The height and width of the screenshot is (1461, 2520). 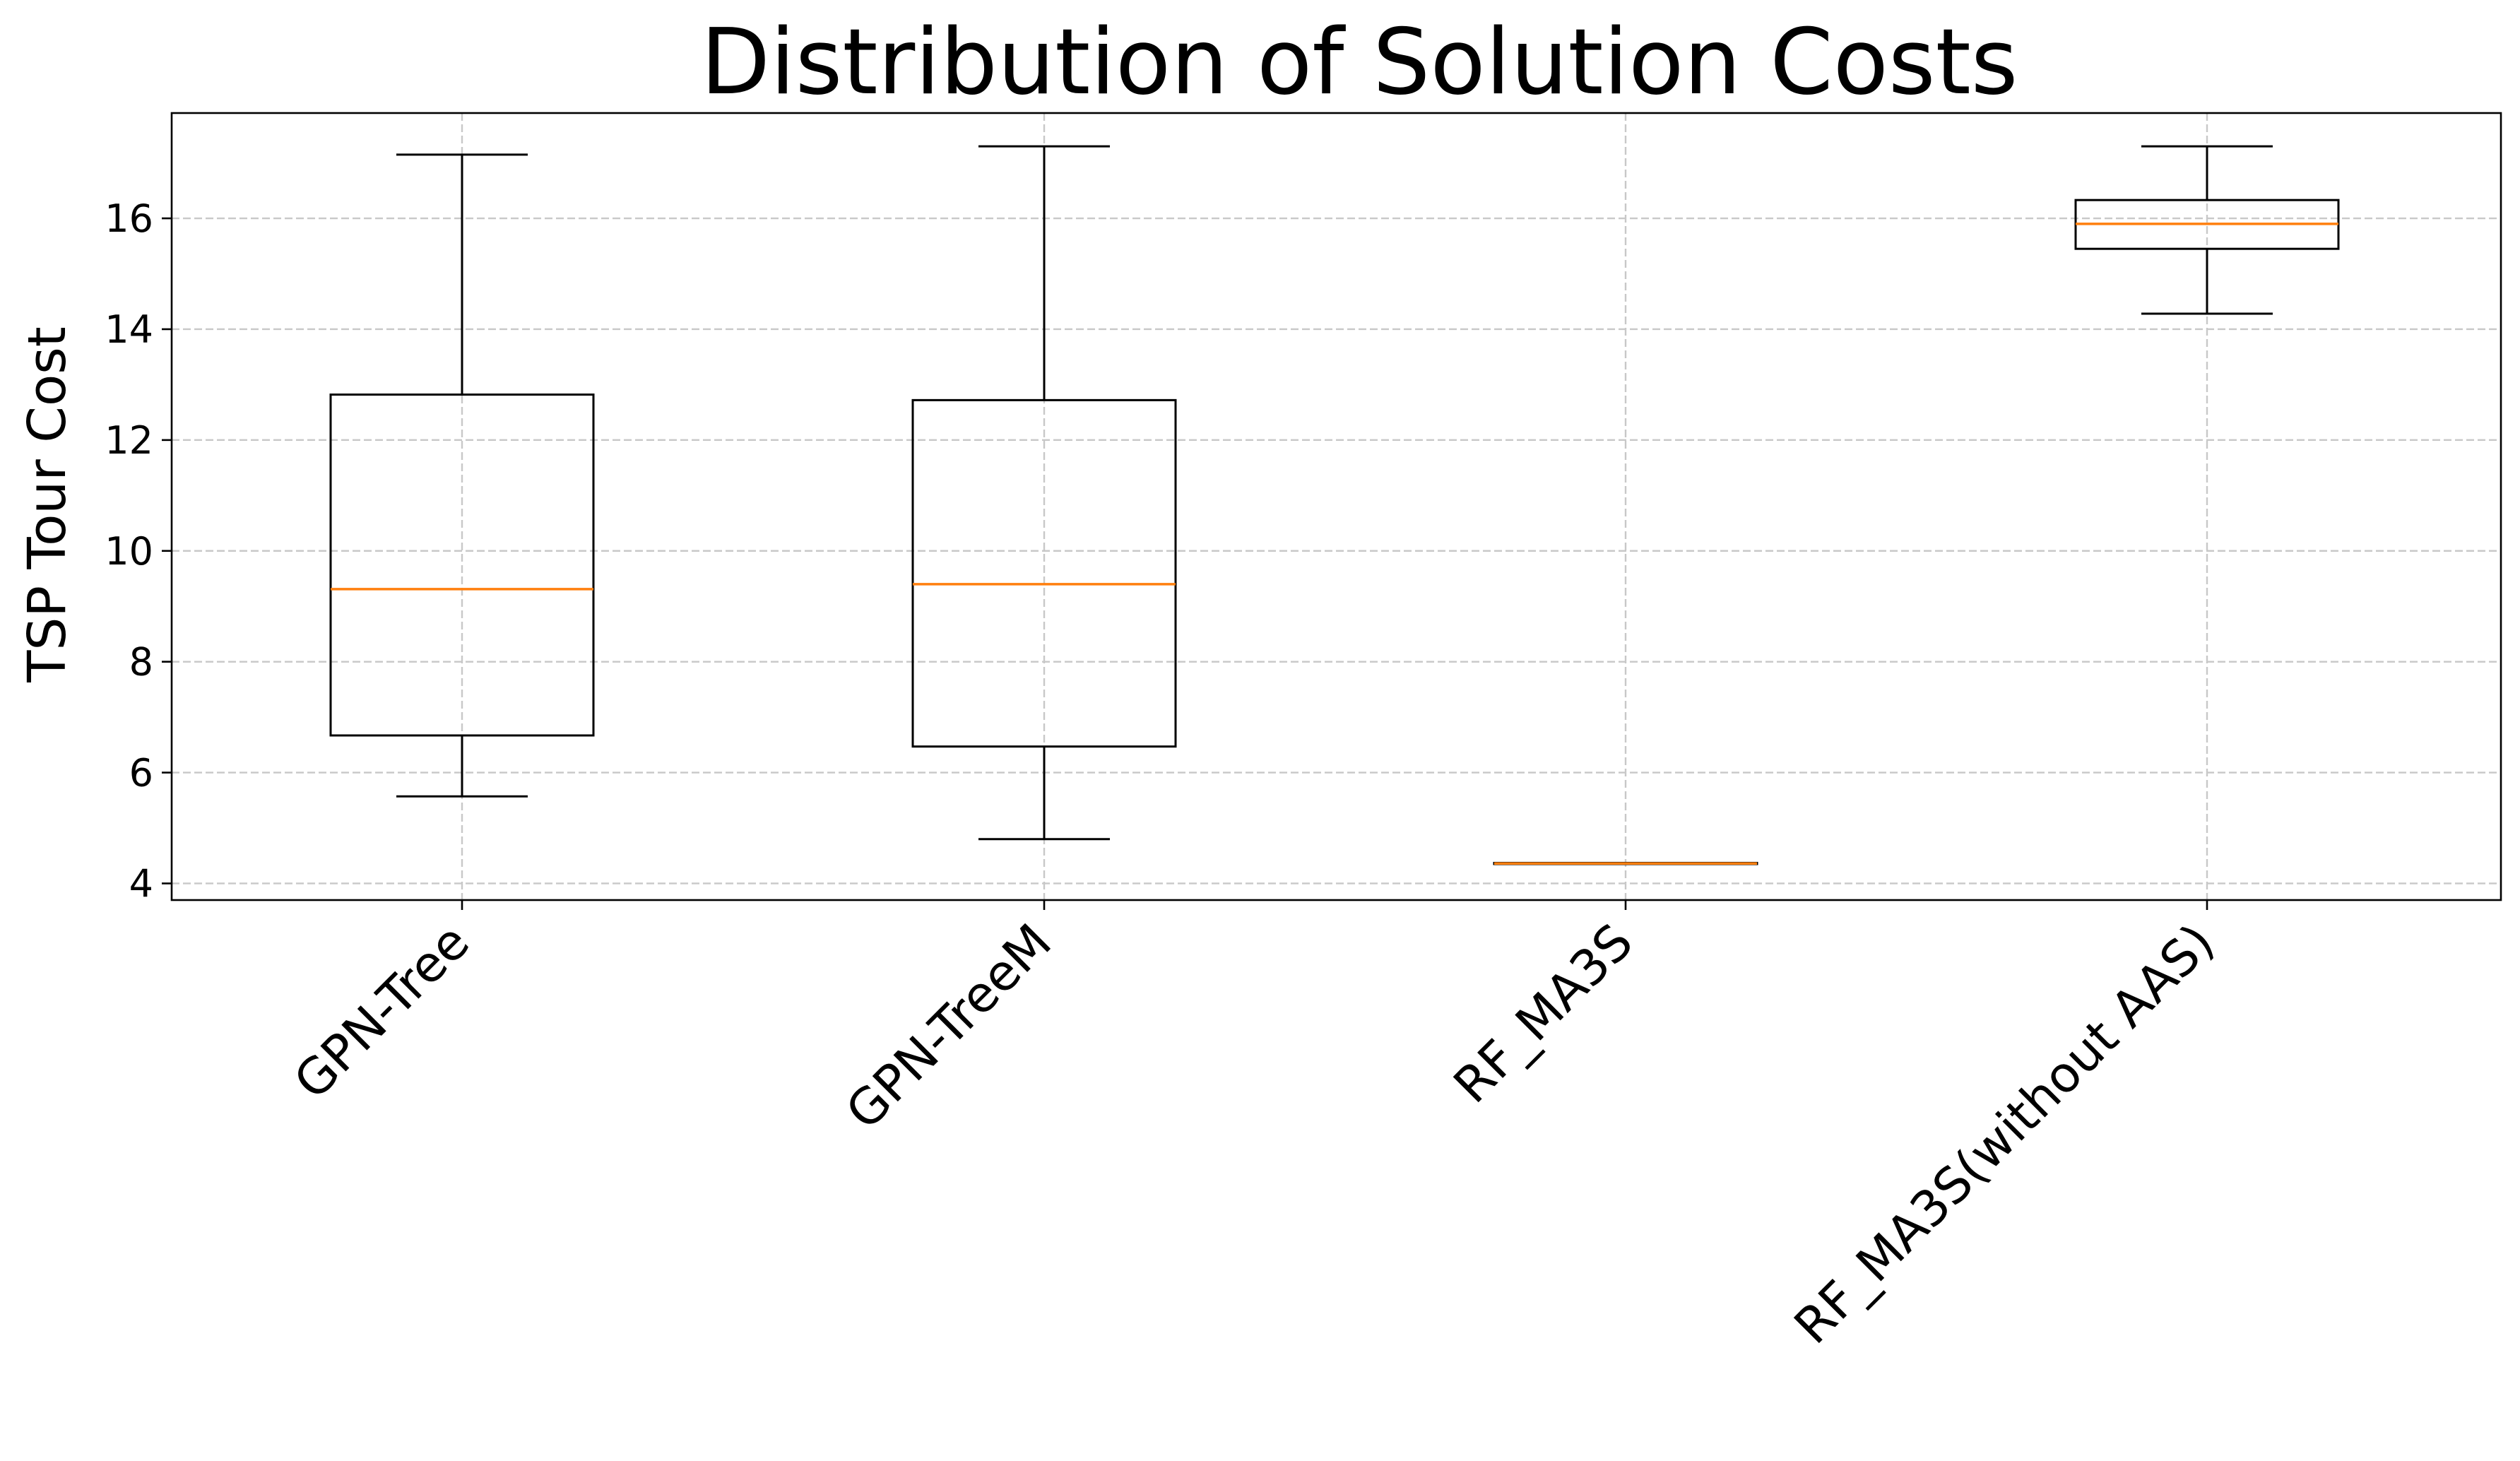 I want to click on y-tick-label: 8, so click(x=141, y=662).